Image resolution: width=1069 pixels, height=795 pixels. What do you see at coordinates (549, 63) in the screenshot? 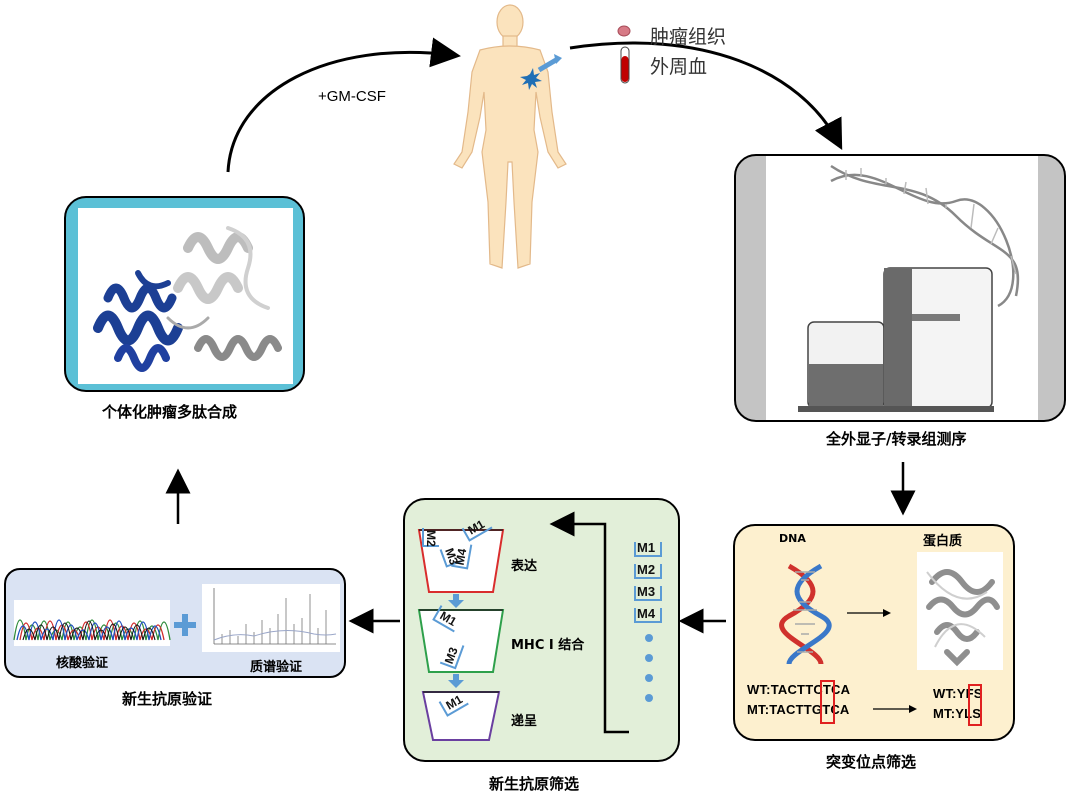
I see `syringe-icon` at bounding box center [549, 63].